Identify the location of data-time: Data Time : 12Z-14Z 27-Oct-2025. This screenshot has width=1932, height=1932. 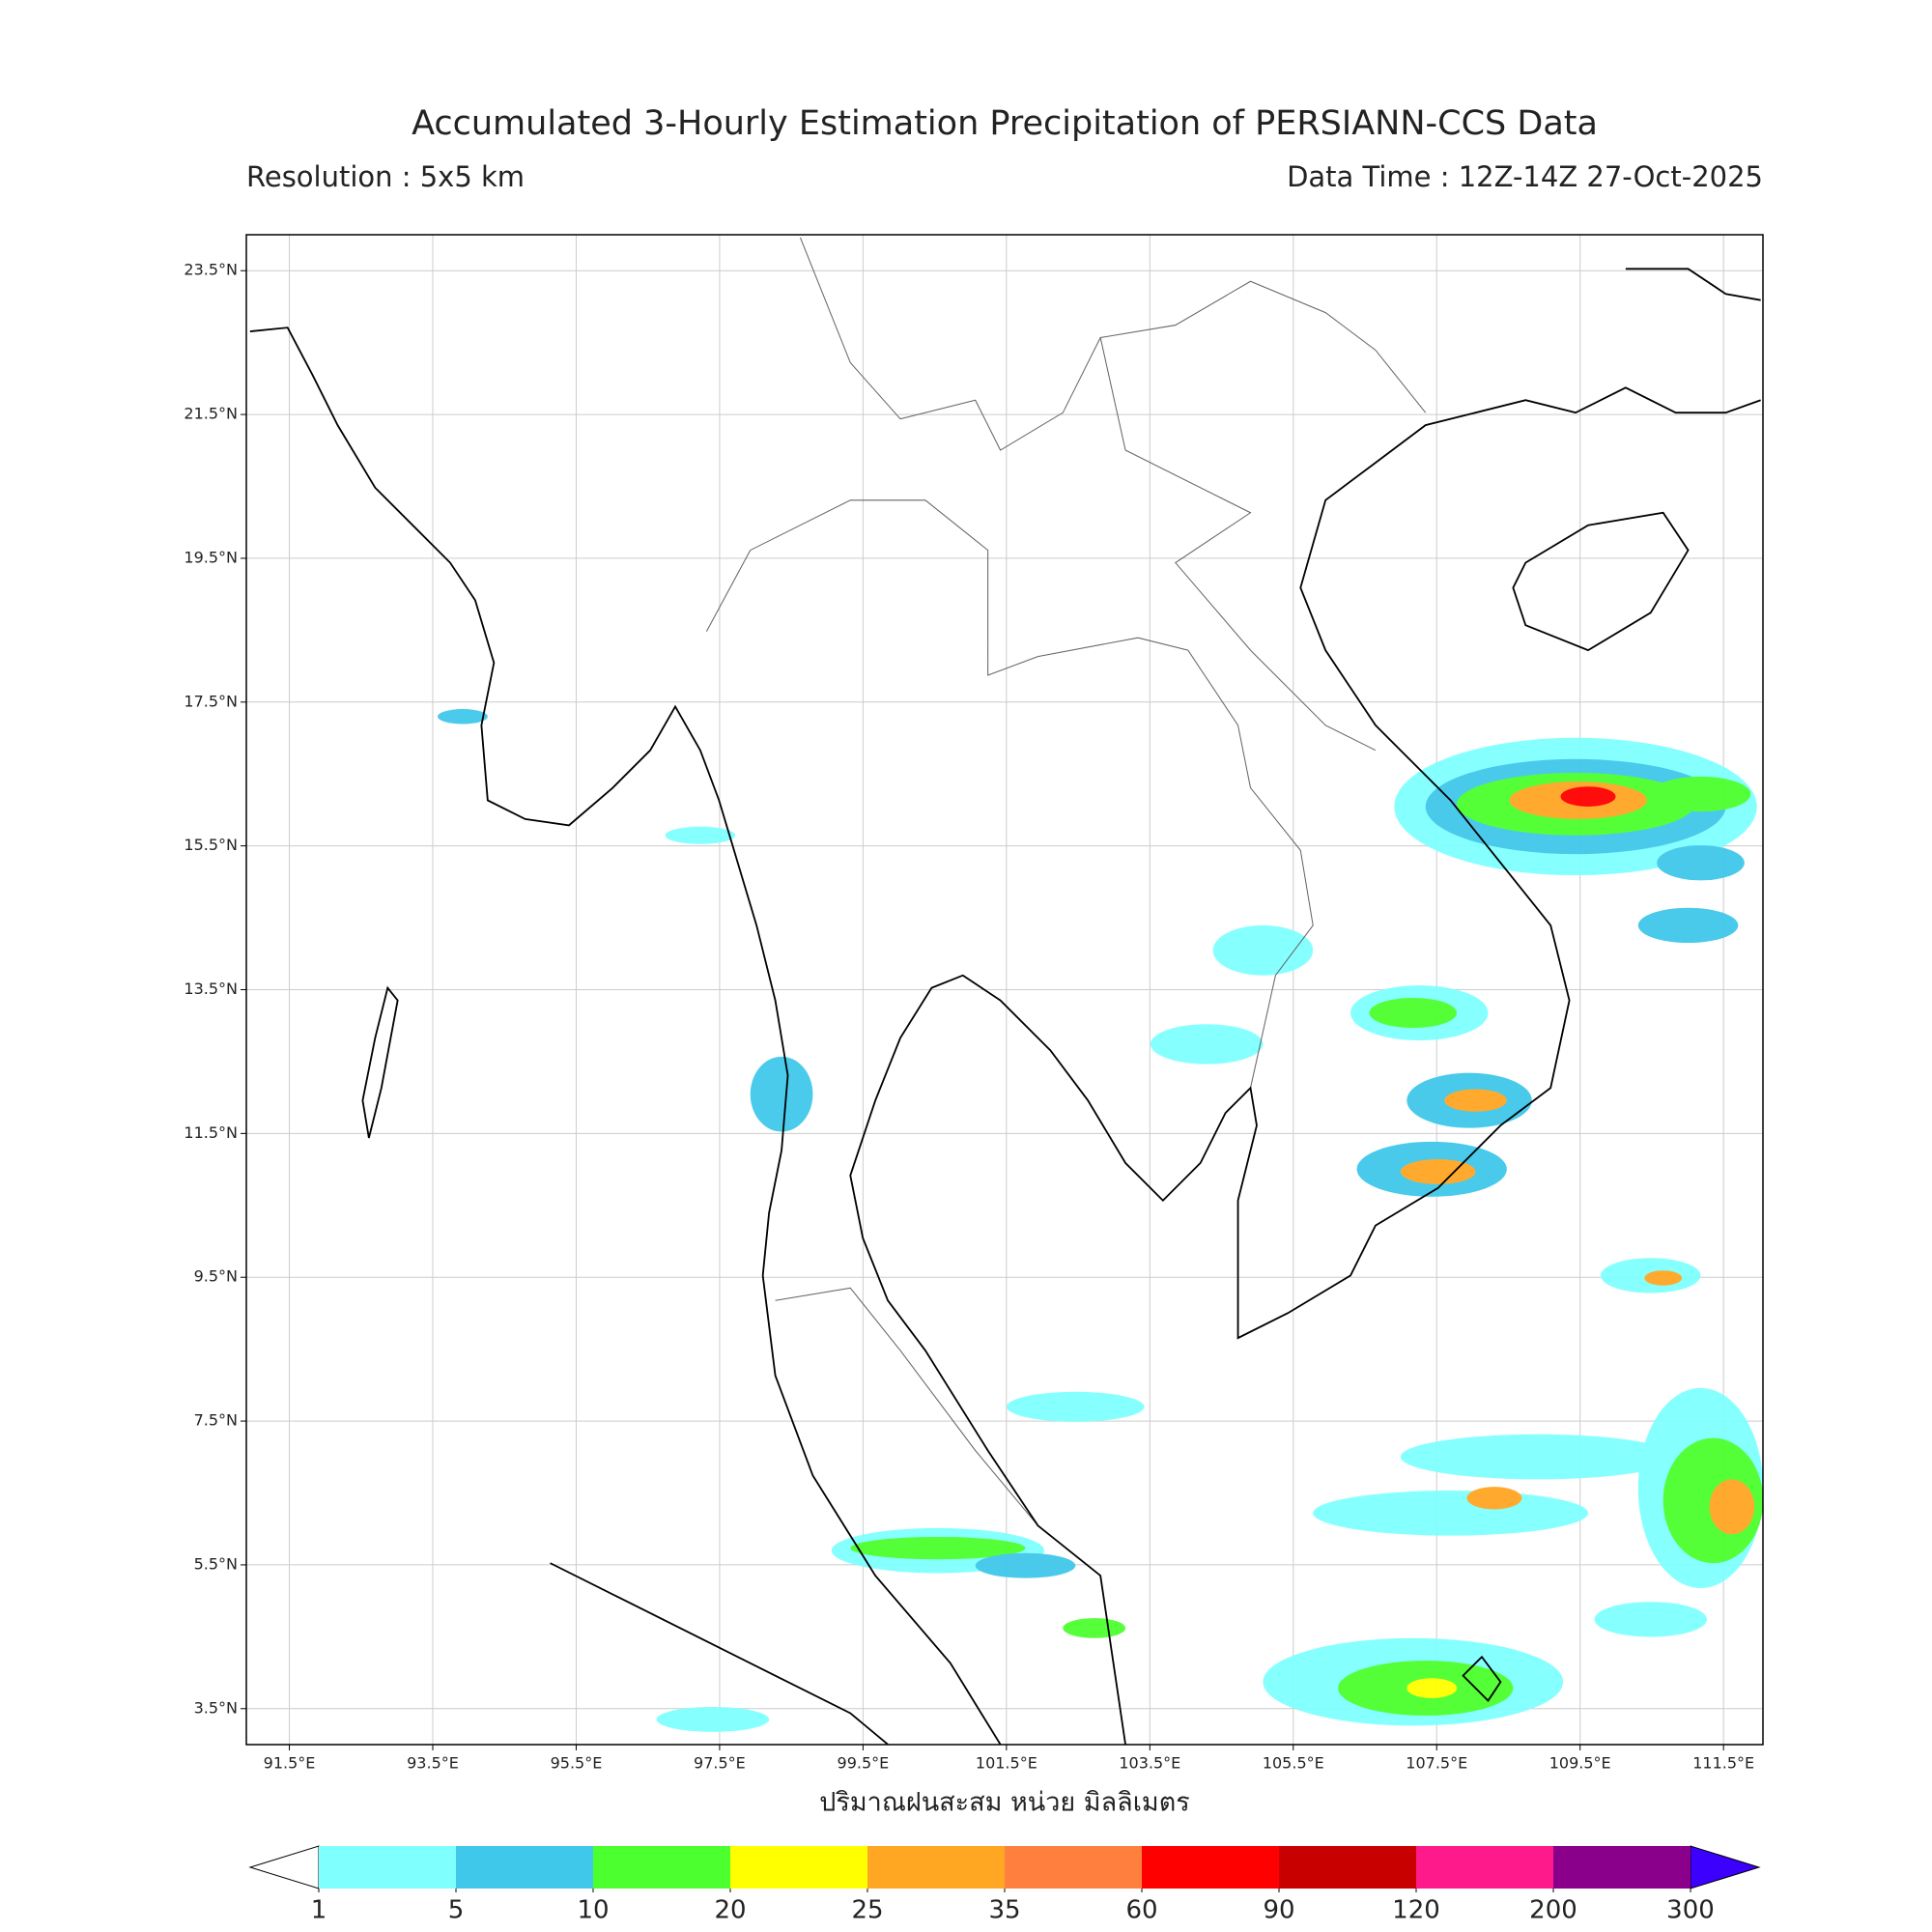
(1525, 176).